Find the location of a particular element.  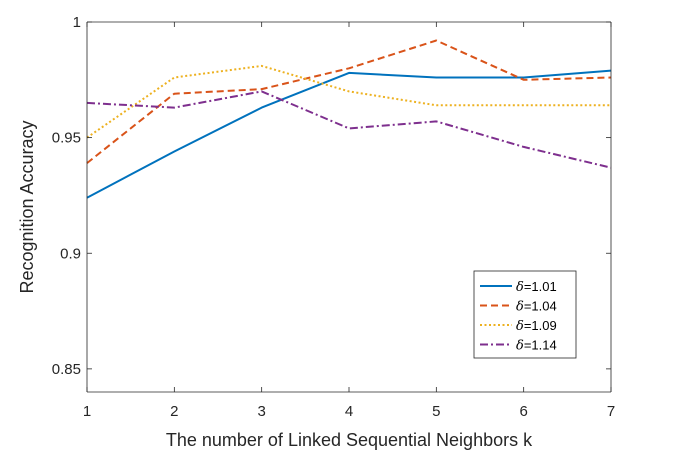

y-tick-label: 0.85 is located at coordinates (66, 369).